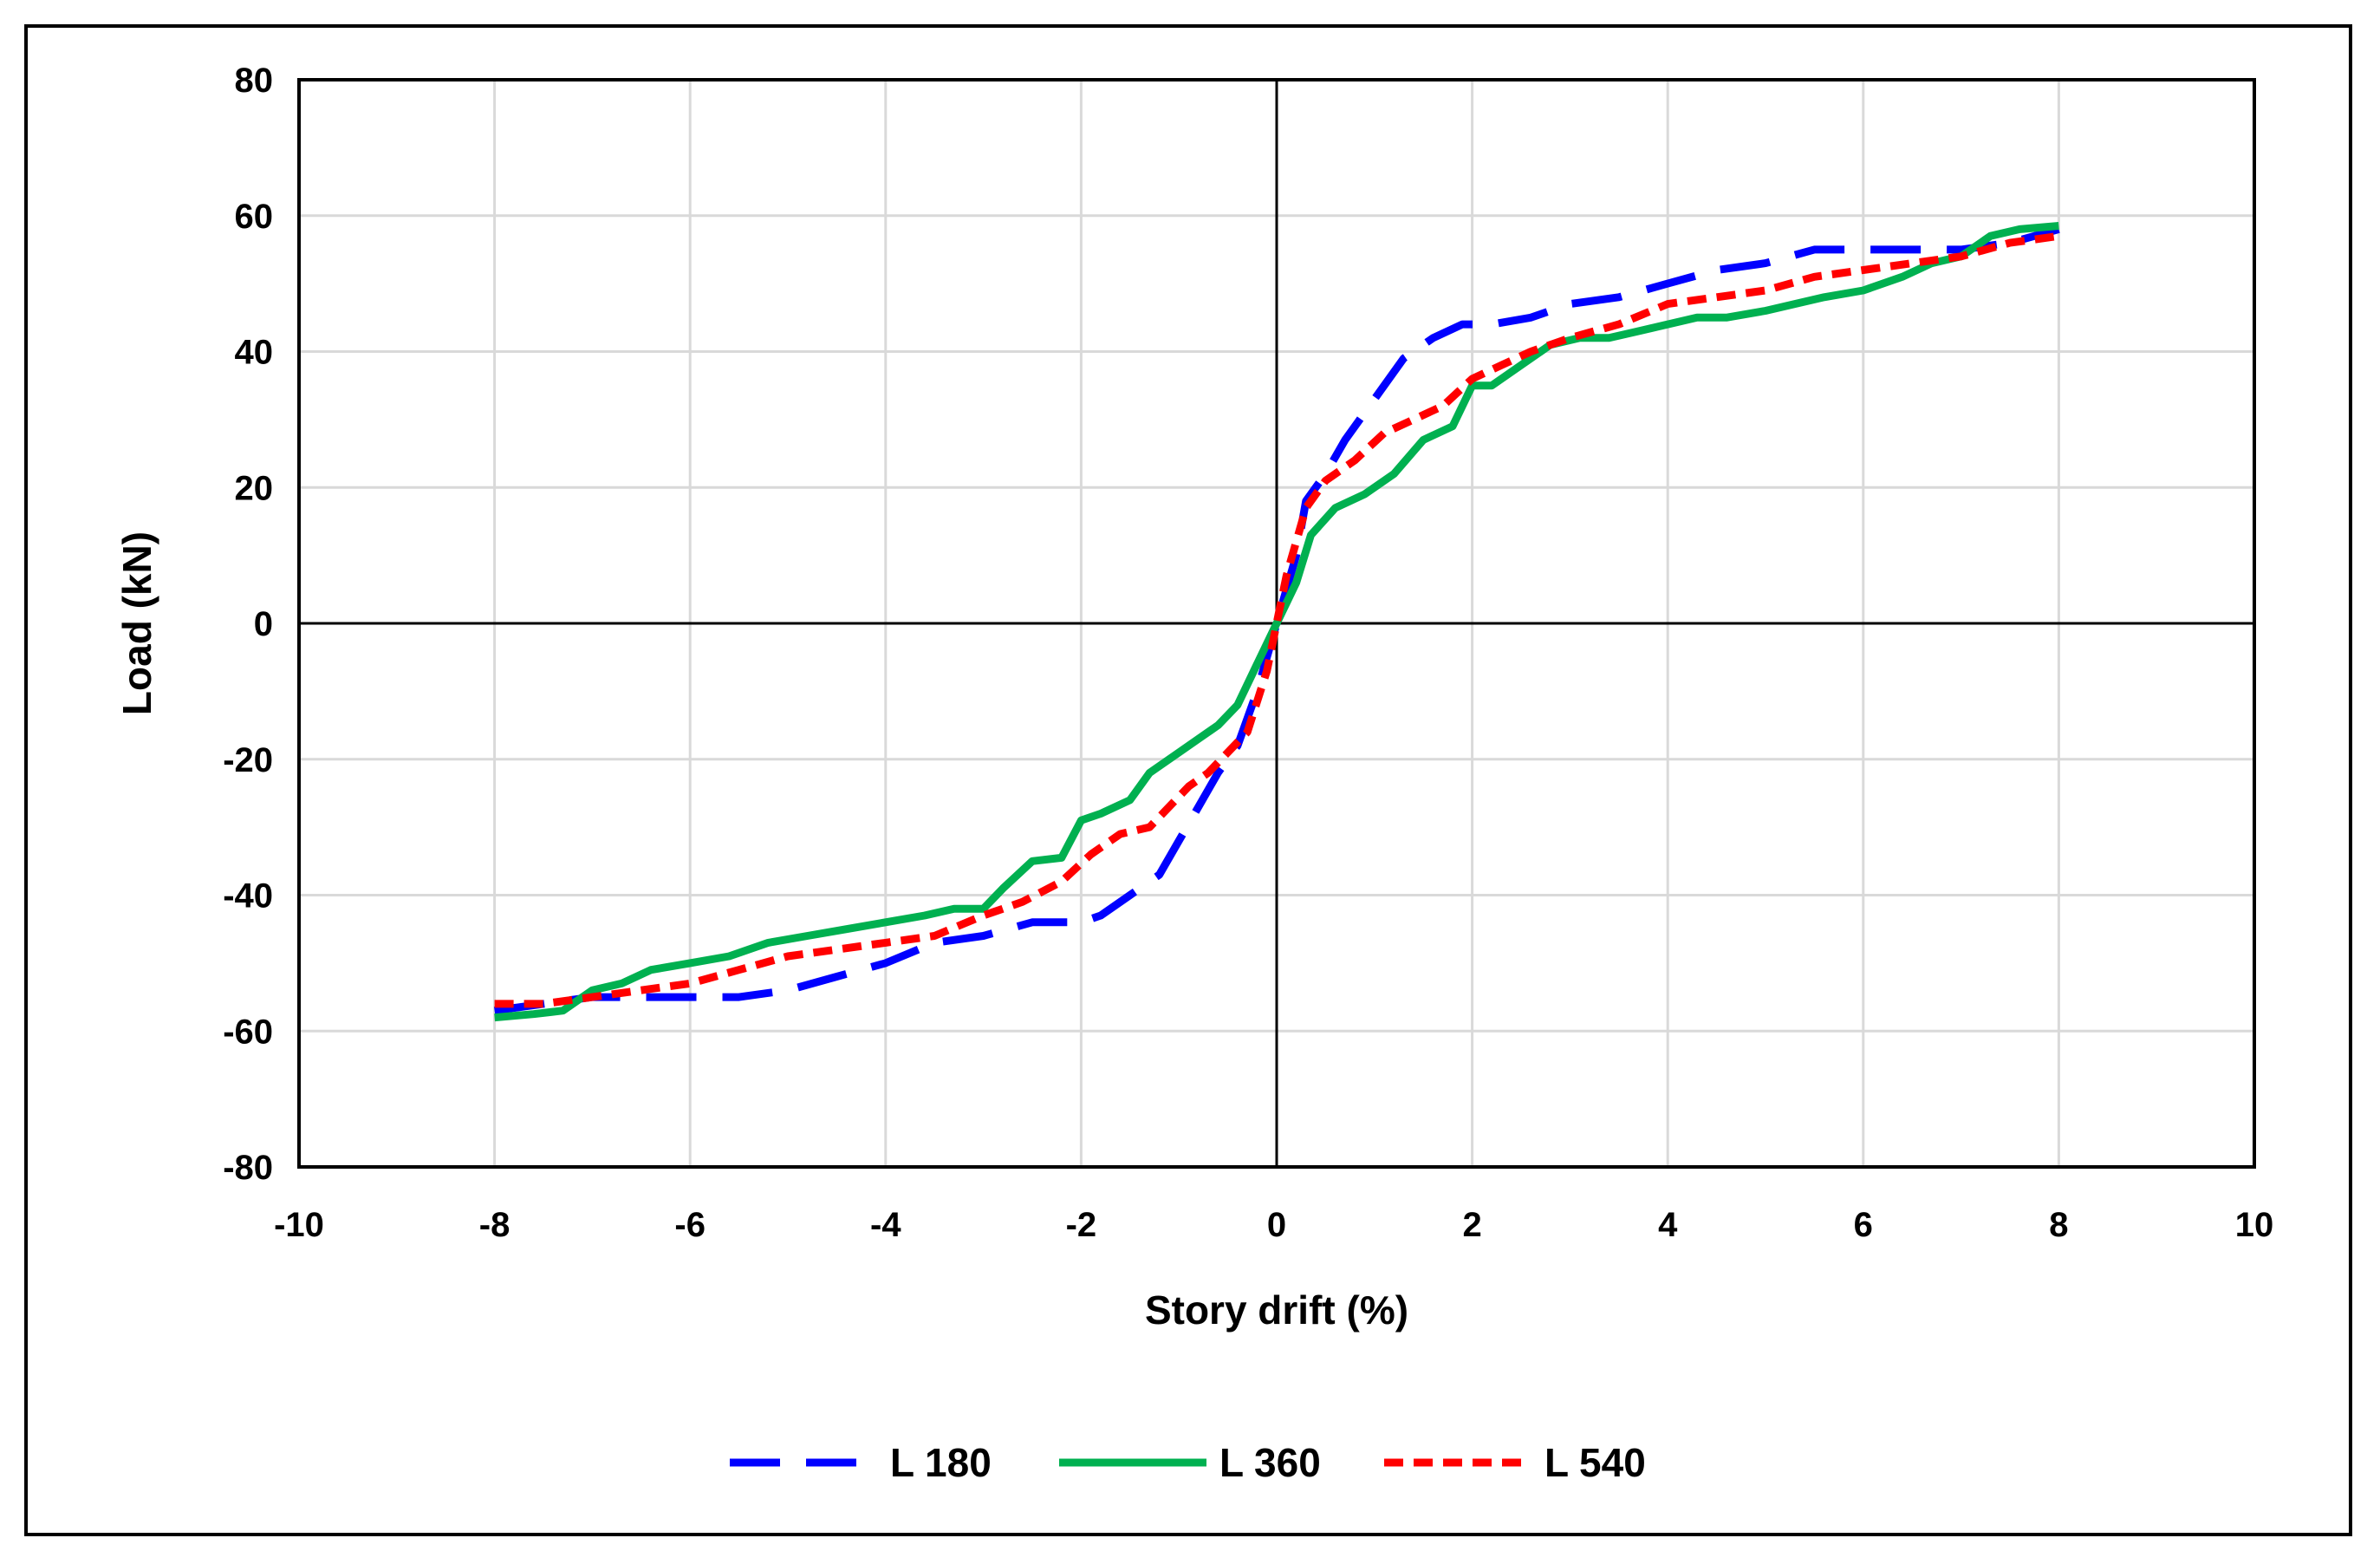  I want to click on legend-label: L 360, so click(1270, 1462).